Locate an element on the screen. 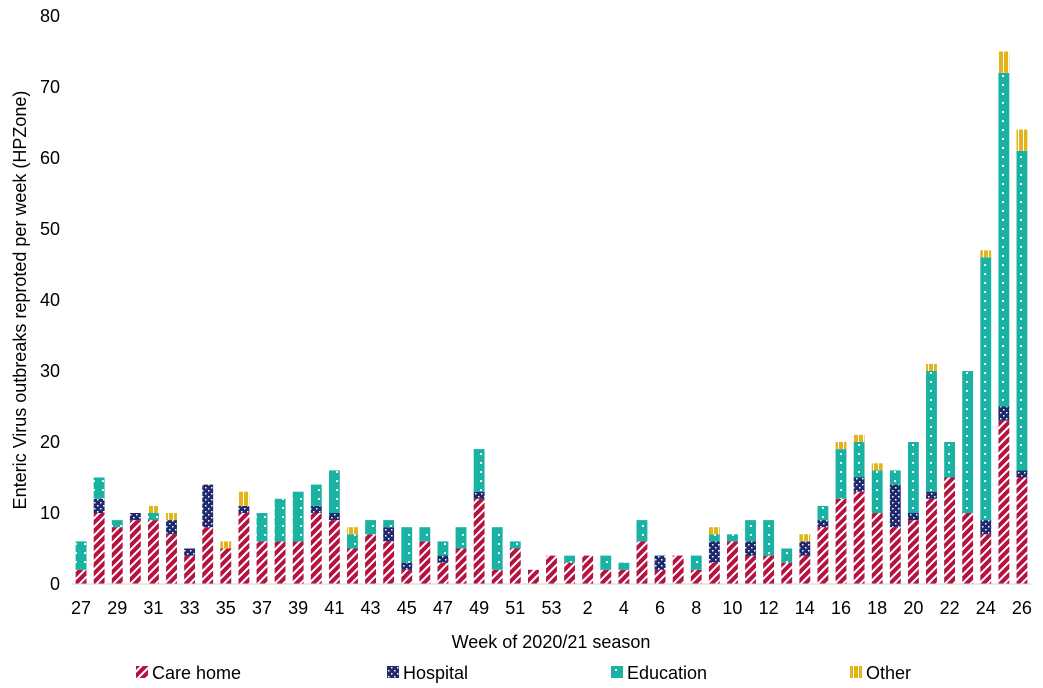 The height and width of the screenshot is (688, 1043). x-tick-label: 22 is located at coordinates (950, 608).